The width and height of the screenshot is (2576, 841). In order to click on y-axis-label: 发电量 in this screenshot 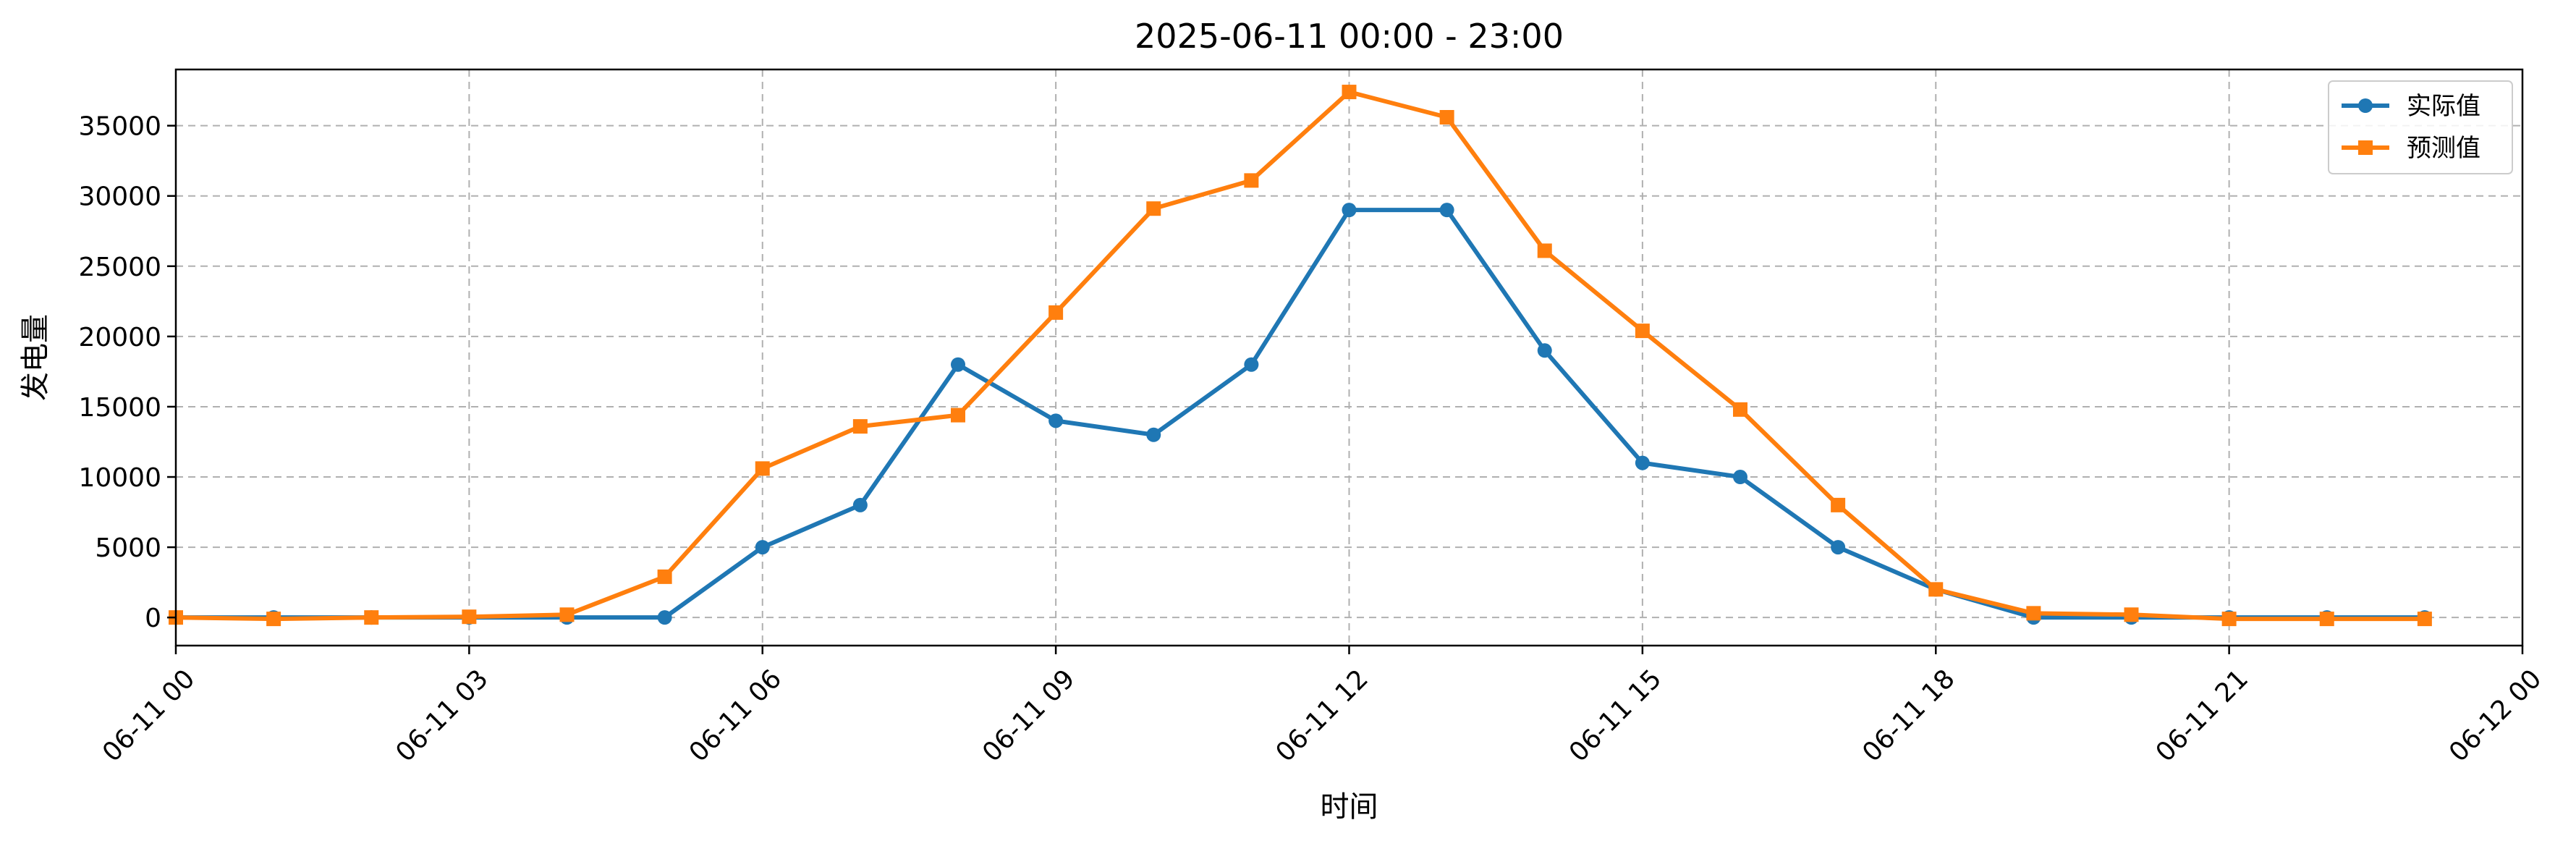, I will do `click(35, 357)`.